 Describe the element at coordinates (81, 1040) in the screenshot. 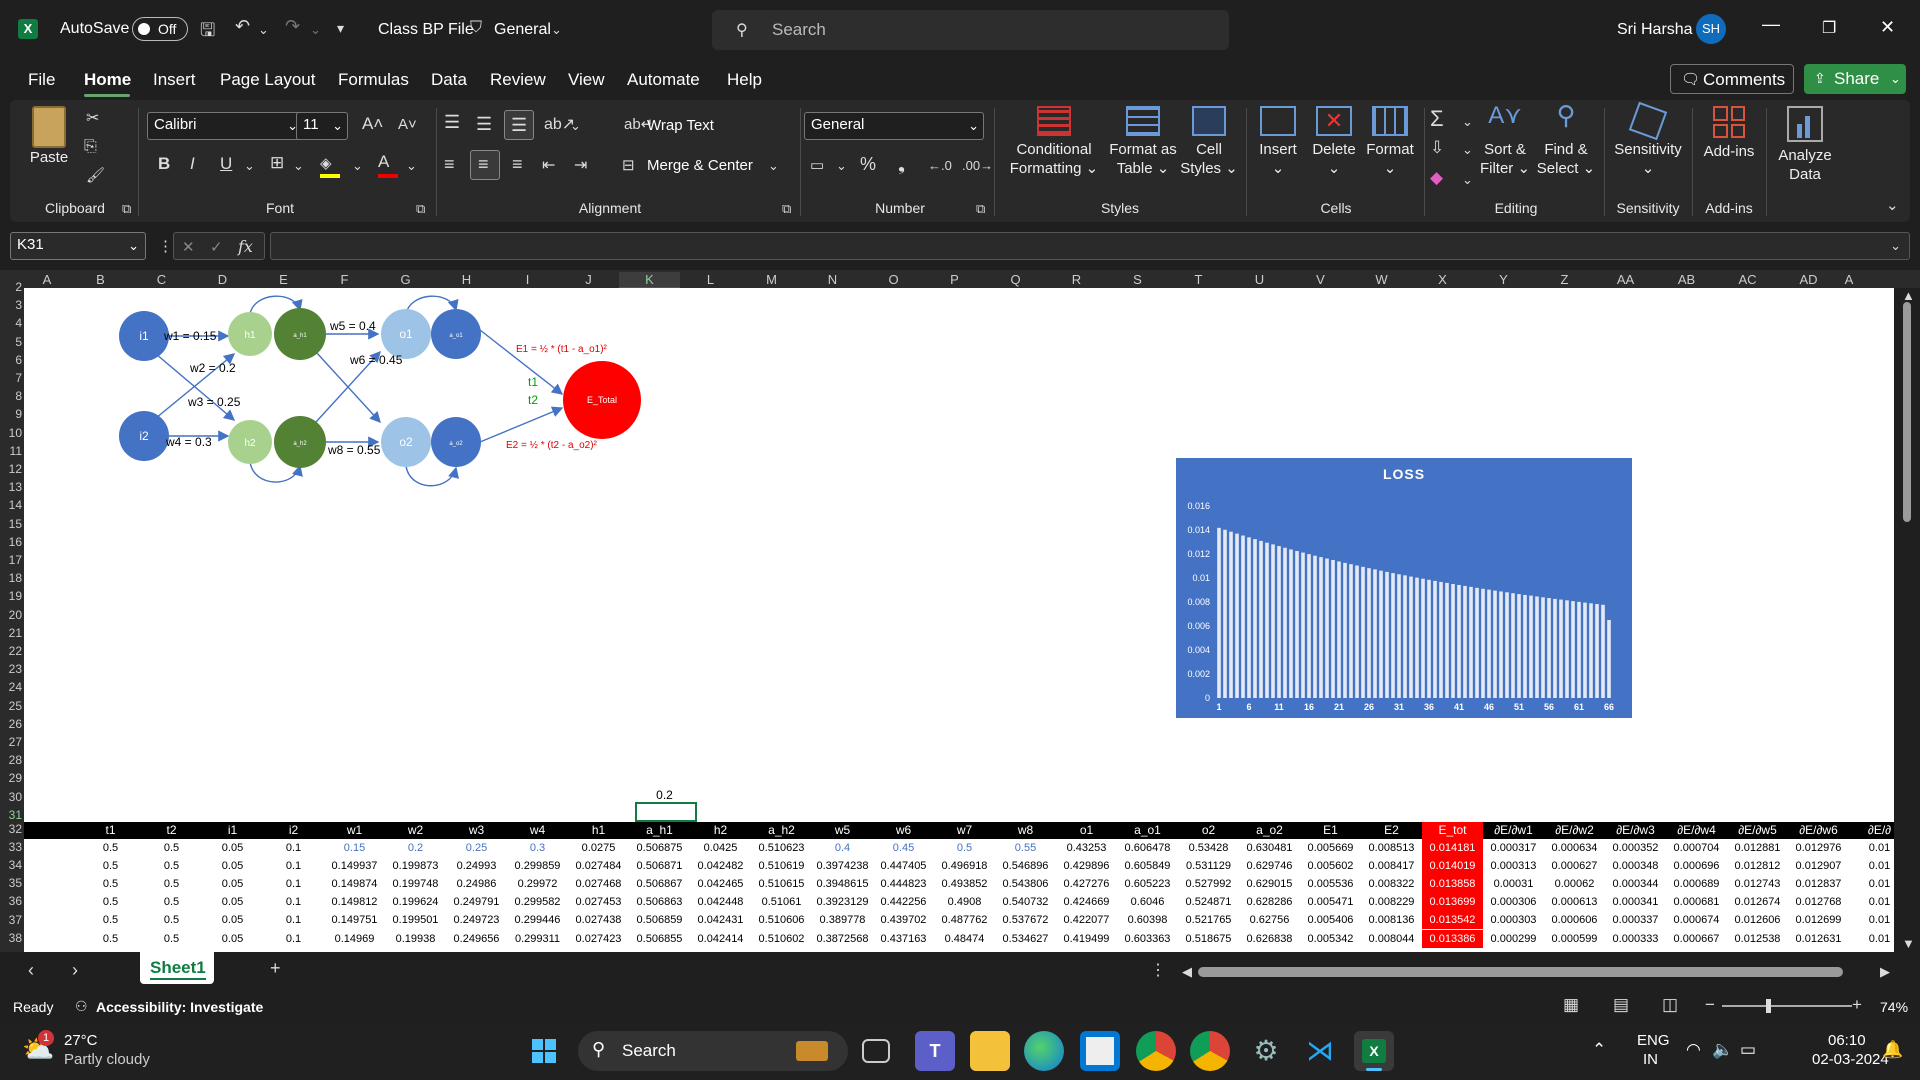

I see `temperature: 27°C` at that location.